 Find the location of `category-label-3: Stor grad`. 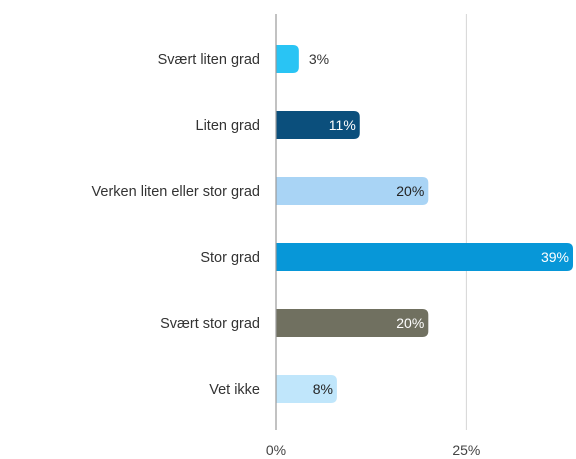

category-label-3: Stor grad is located at coordinates (230, 258).